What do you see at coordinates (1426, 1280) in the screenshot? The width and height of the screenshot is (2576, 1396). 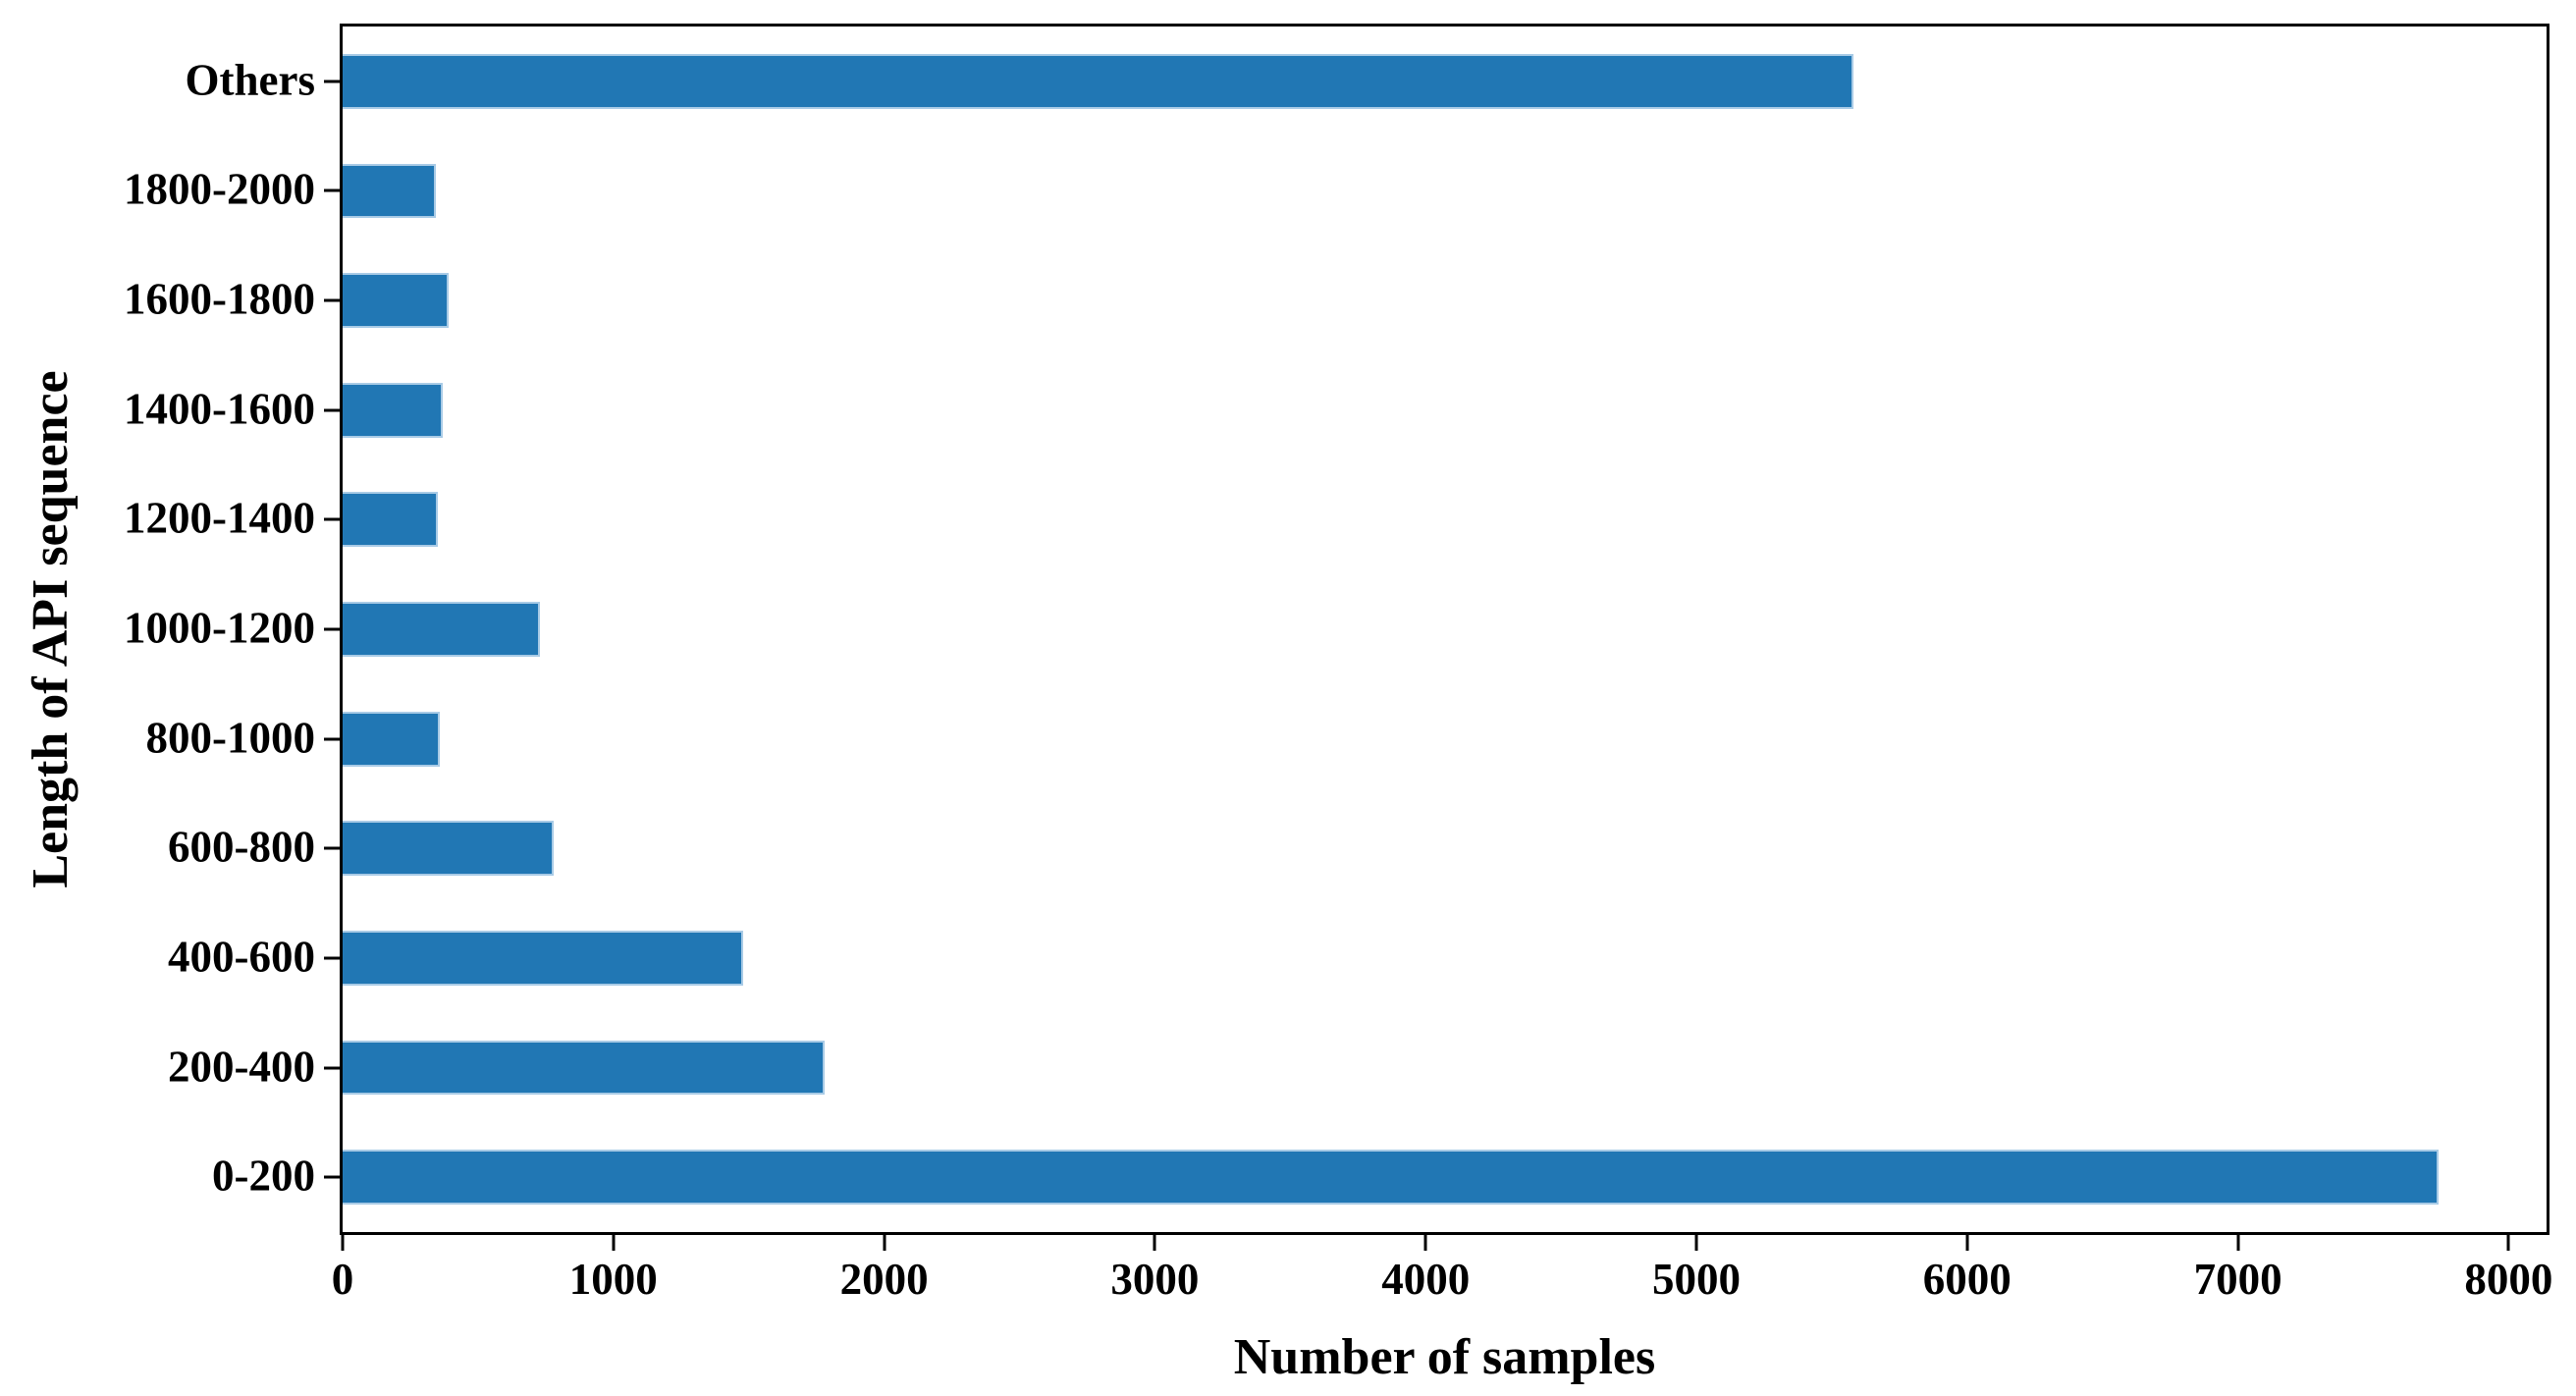 I see `x-tick-label: 4000` at bounding box center [1426, 1280].